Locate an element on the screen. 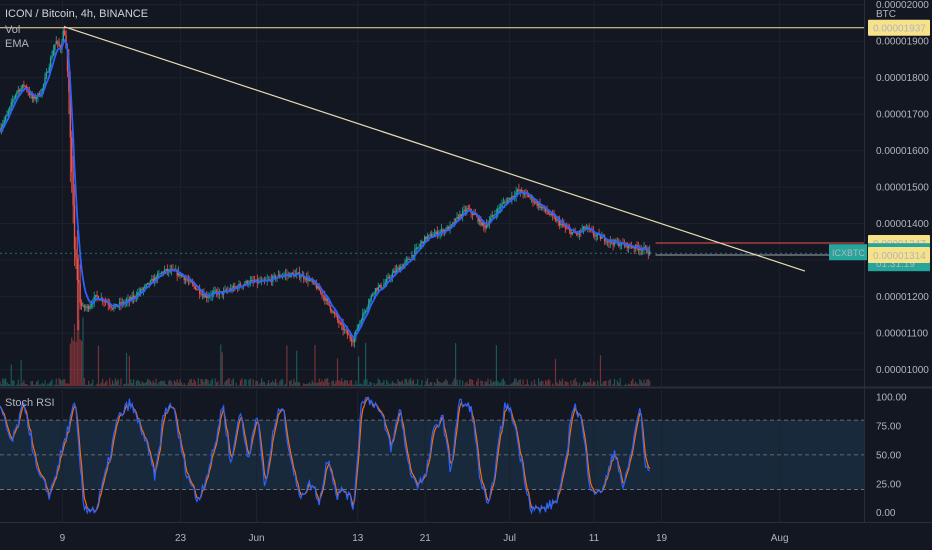 The height and width of the screenshot is (550, 932). volume-indicator-label: Vol is located at coordinates (13, 30).